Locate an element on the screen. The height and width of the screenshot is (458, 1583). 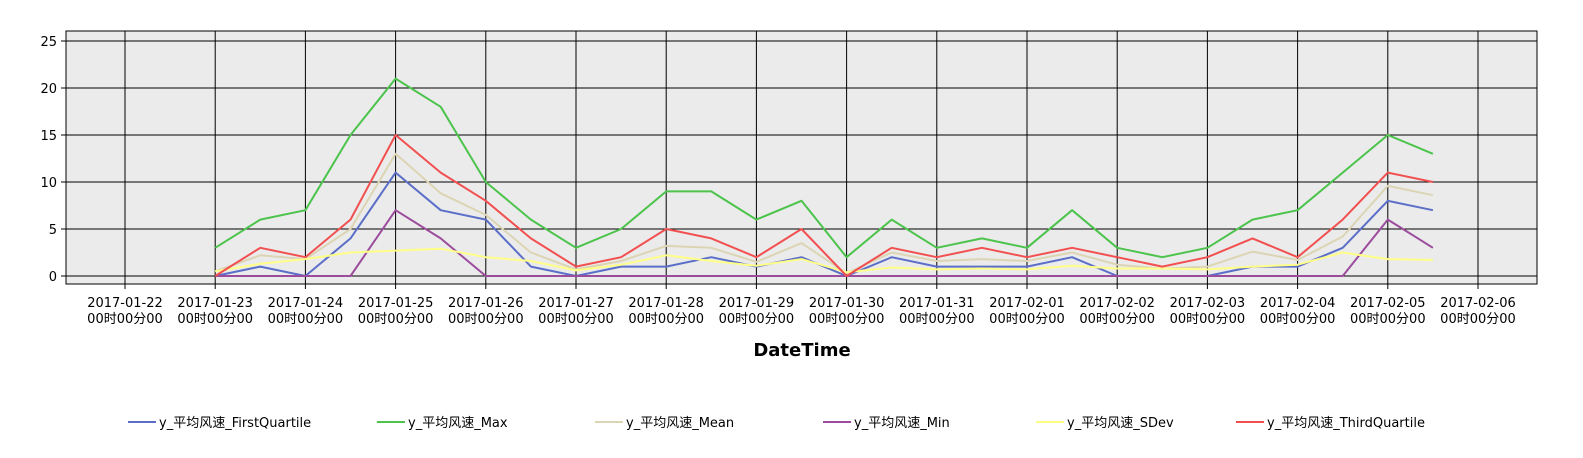
legend-label: y_平均风速_Max is located at coordinates (458, 423).